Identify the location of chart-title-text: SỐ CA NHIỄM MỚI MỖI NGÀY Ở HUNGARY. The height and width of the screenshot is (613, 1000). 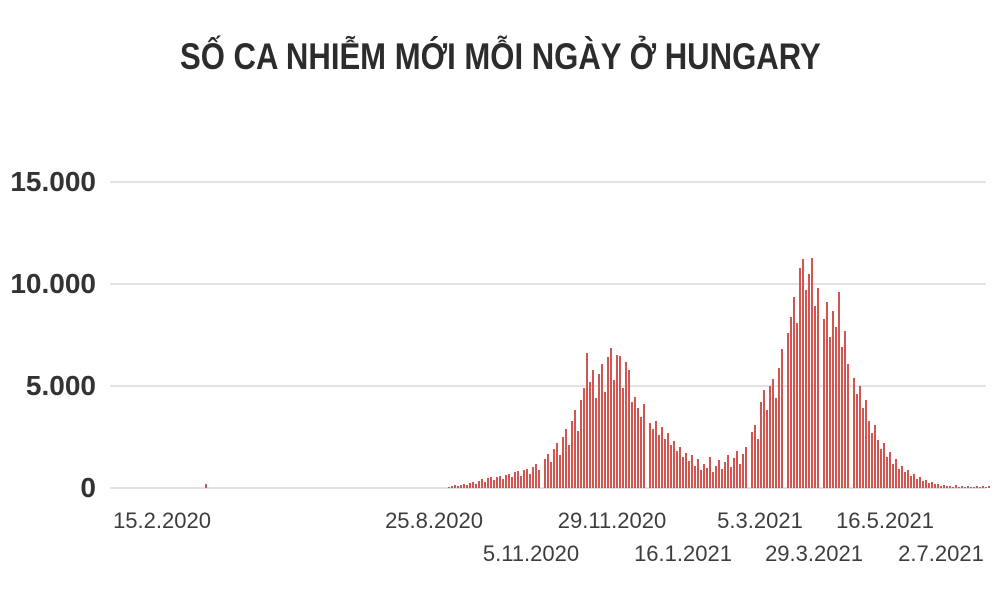
(500, 56).